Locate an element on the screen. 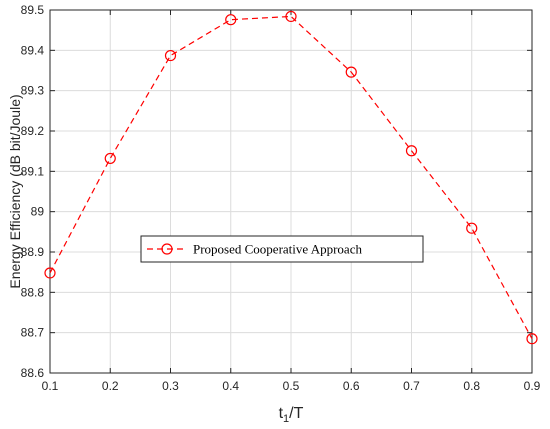 This screenshot has width=550, height=429. y-tick-label: 89 is located at coordinates (38, 212).